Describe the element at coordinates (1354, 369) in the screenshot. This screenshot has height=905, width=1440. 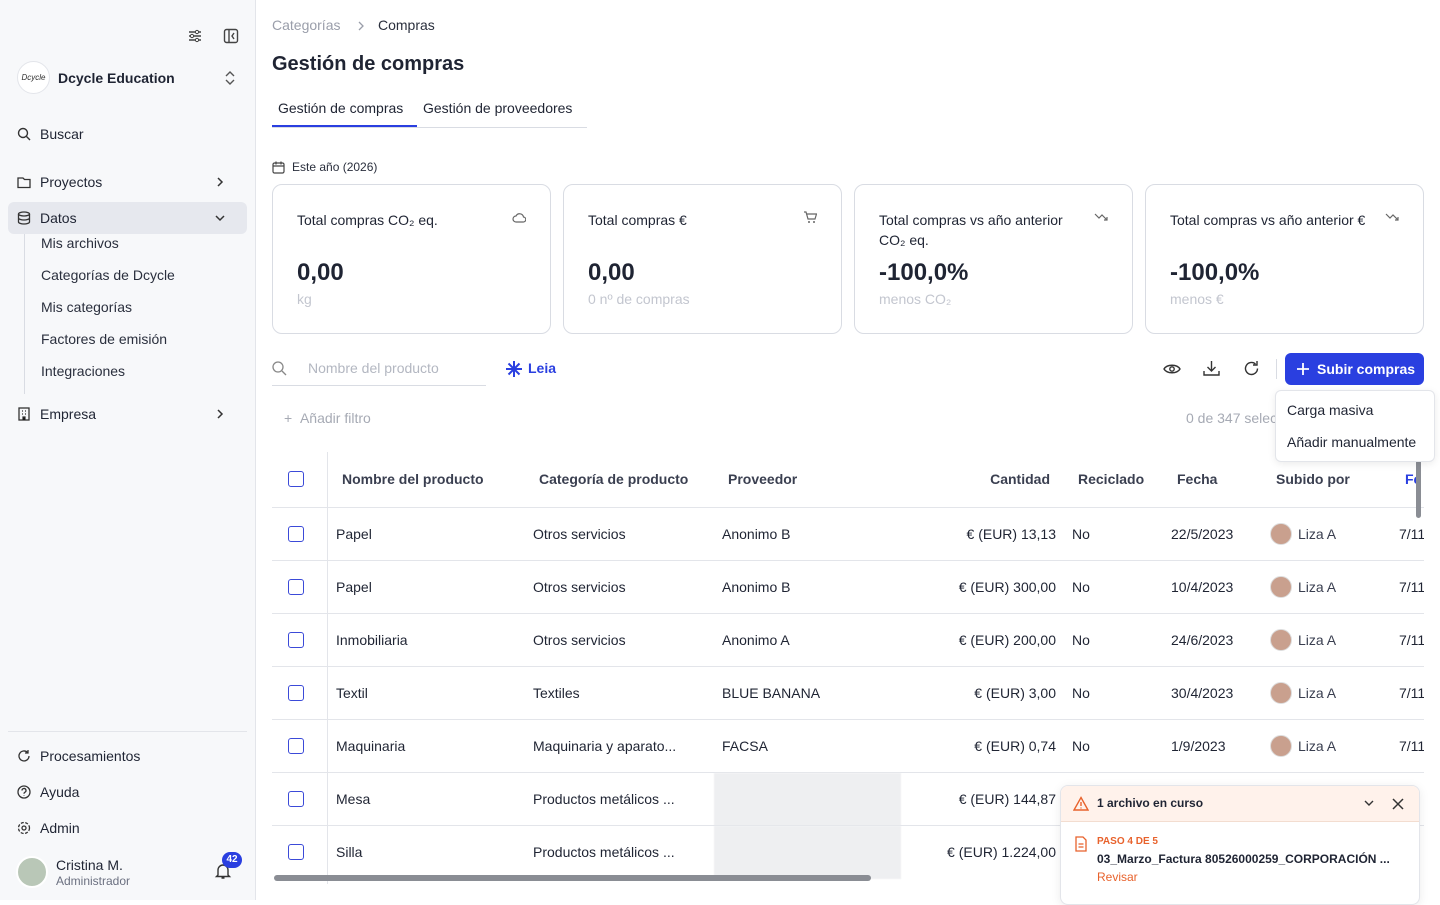
I see `upload-button: Subir compras` at that location.